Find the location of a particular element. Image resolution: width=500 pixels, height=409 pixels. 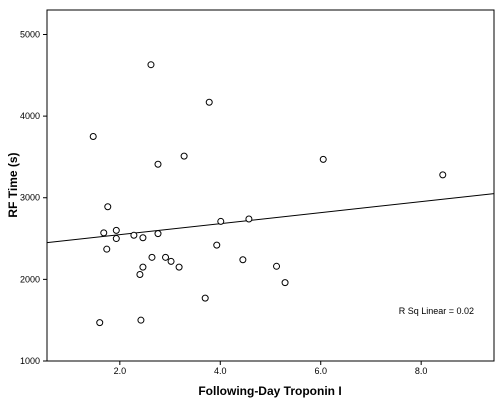

y-axis-ticks: 1000 2000 3000 4000 5000 is located at coordinates (33, 197).